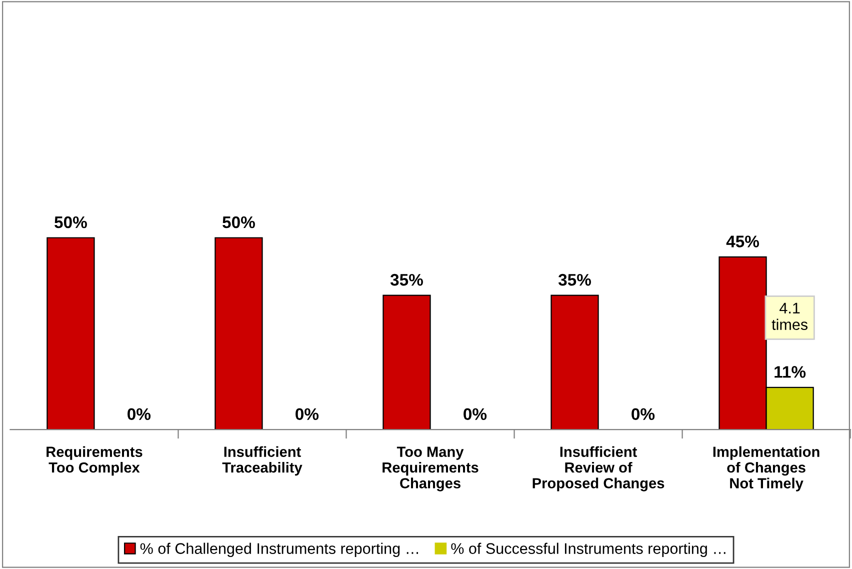  I want to click on x-tick-label: Implementation of Changes Not Timely, so click(766, 469).